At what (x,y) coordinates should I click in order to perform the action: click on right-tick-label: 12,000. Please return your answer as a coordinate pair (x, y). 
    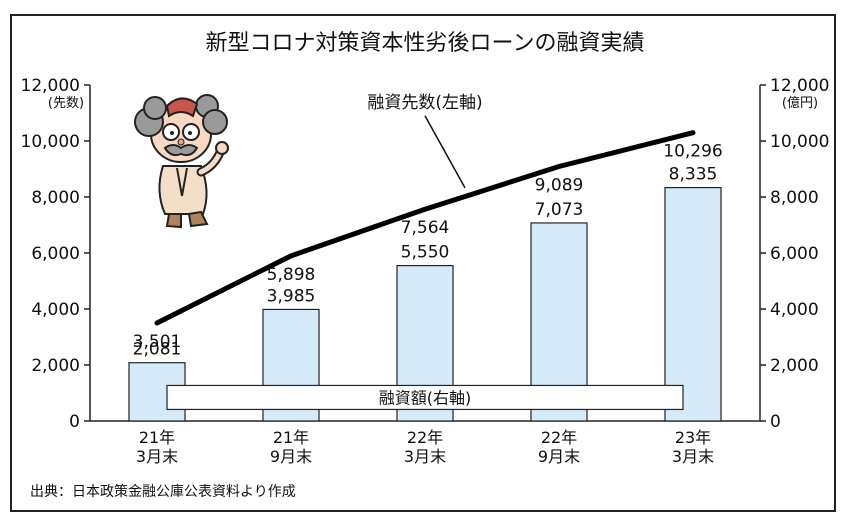
    Looking at the image, I should click on (799, 86).